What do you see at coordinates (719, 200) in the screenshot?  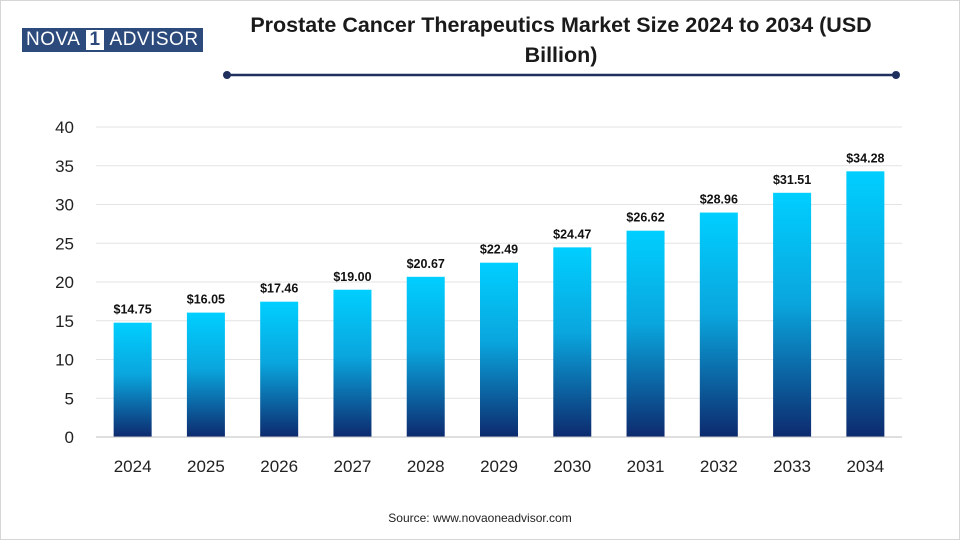 I see `data-label: $28.96` at bounding box center [719, 200].